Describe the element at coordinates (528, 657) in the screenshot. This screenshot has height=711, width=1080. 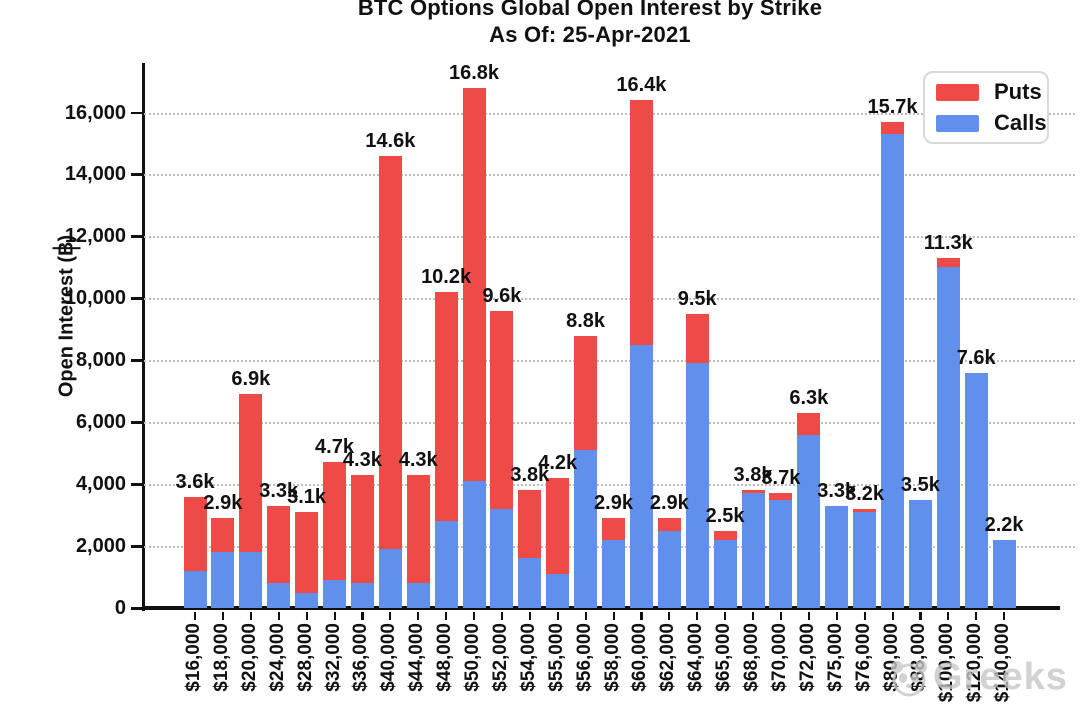
I see `x-tick-label: $54,000` at that location.